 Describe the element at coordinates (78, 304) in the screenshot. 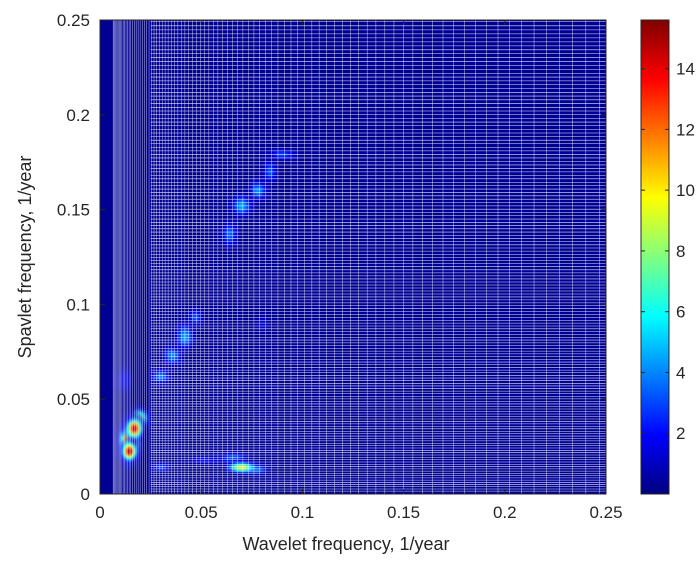

I see `y-tick-label: 0.1` at that location.